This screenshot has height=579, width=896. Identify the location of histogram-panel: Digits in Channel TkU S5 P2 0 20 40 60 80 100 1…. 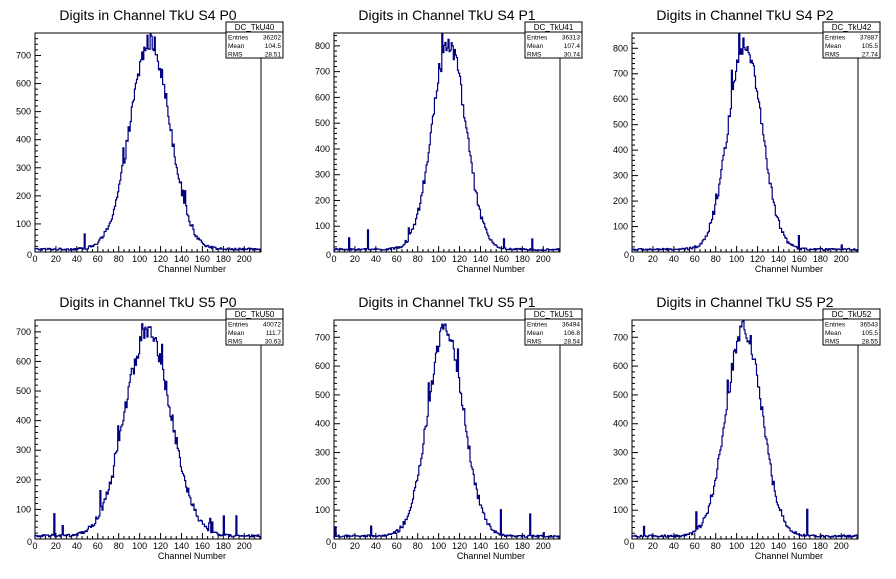
(747, 427).